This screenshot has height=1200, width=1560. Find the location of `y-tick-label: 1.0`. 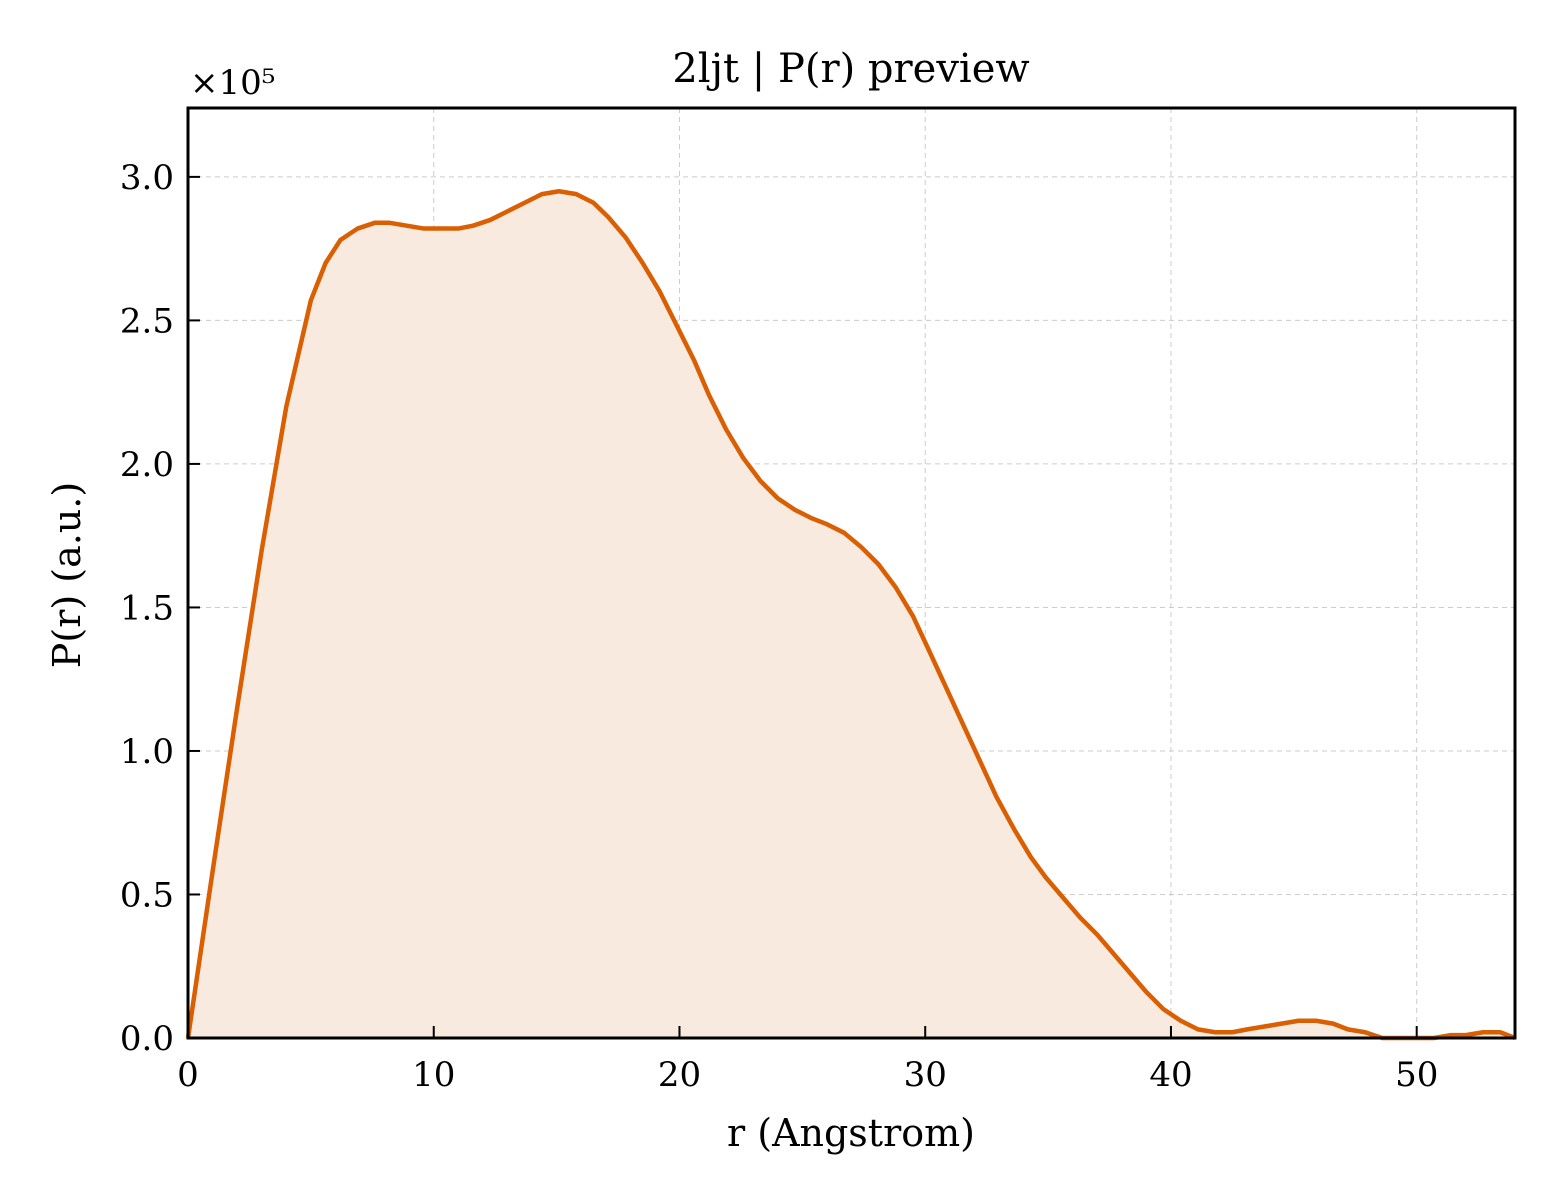

y-tick-label: 1.0 is located at coordinates (147, 752).